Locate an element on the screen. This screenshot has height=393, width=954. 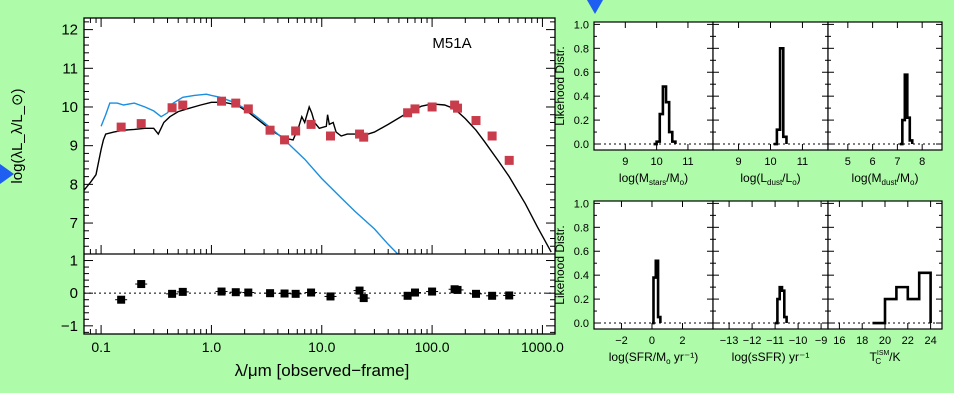
y-tick-label: 10 is located at coordinates (69, 107).